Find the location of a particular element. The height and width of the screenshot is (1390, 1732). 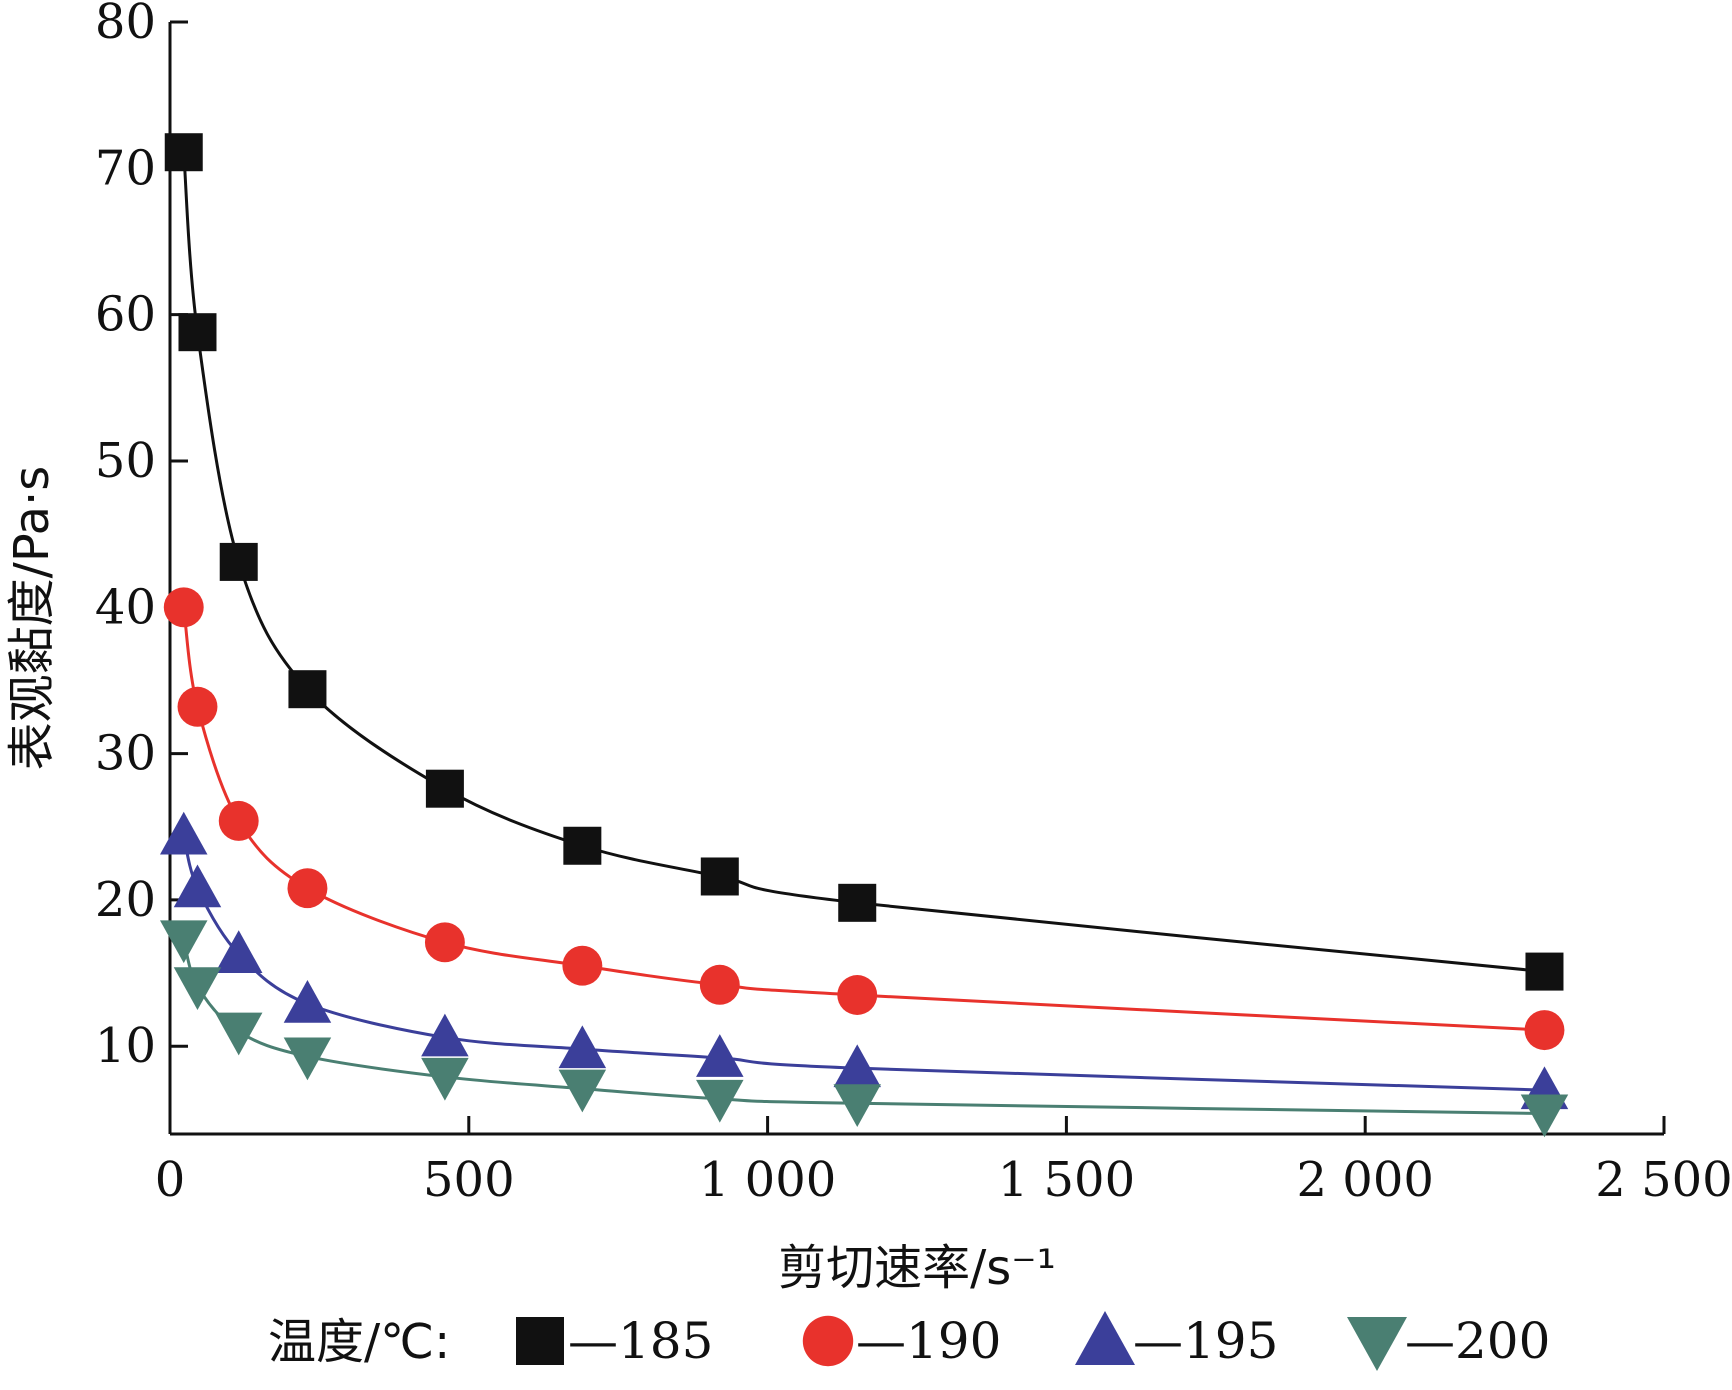

x-tick-label: 1 000 is located at coordinates (767, 1180).